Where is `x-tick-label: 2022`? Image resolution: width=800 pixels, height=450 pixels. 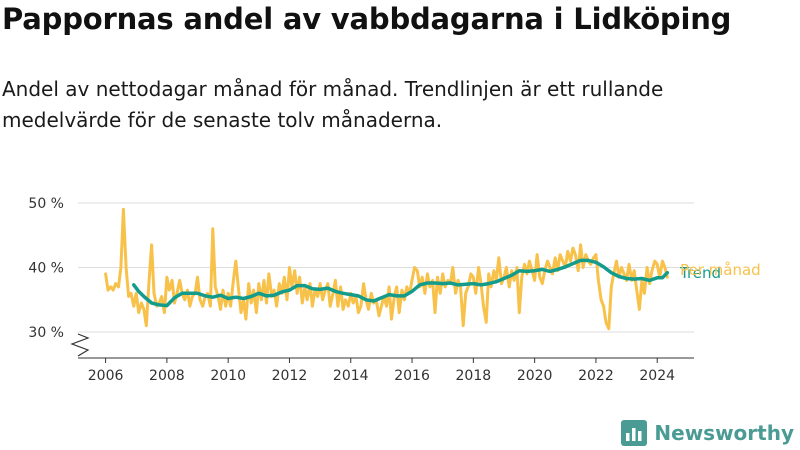 x-tick-label: 2022 is located at coordinates (596, 376).